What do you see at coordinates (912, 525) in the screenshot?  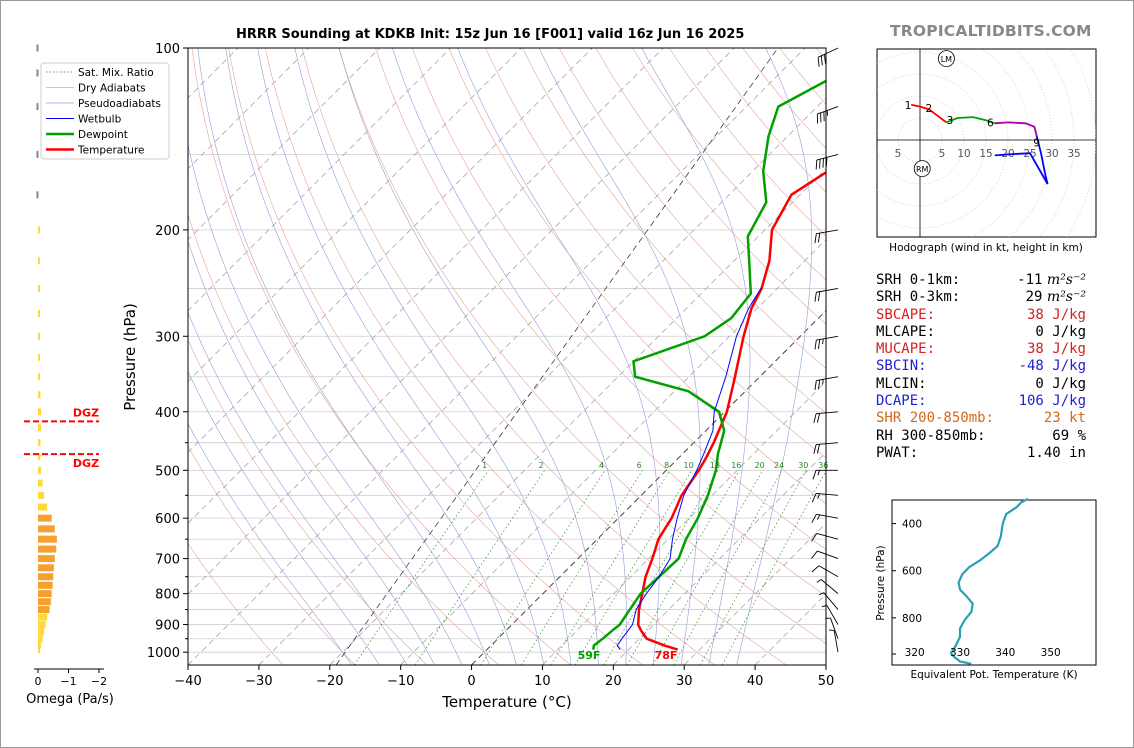 I see `theta-y-tick-label: 400` at bounding box center [912, 525].